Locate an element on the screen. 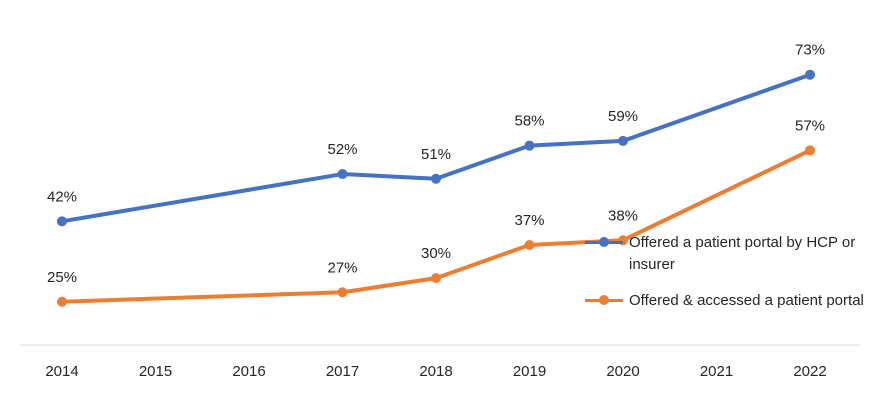  legend-marker-orange is located at coordinates (604, 300).